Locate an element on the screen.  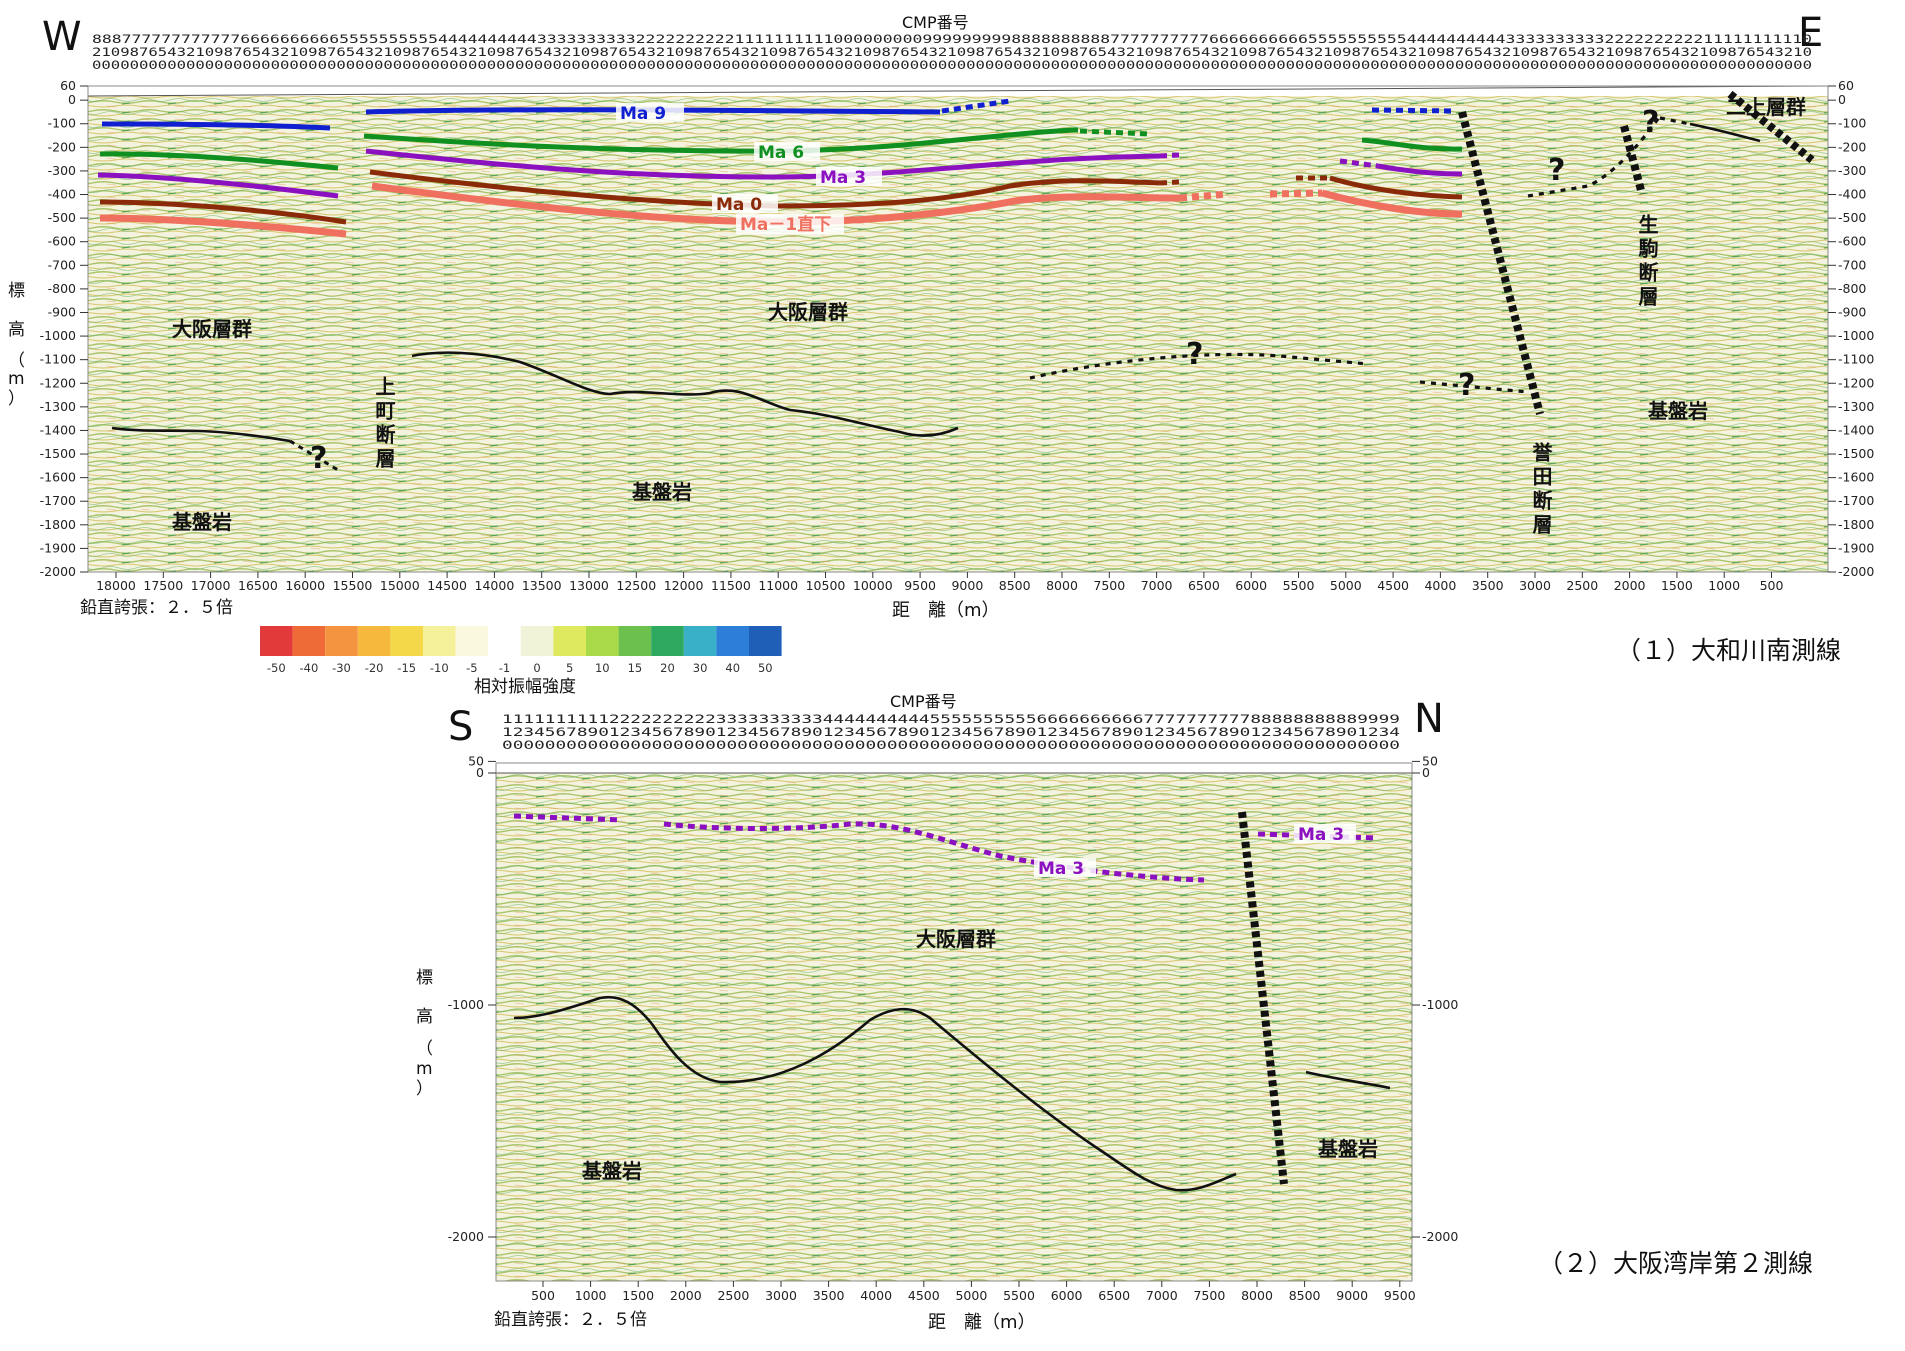
x-tick-label: 15500 is located at coordinates (353, 585).